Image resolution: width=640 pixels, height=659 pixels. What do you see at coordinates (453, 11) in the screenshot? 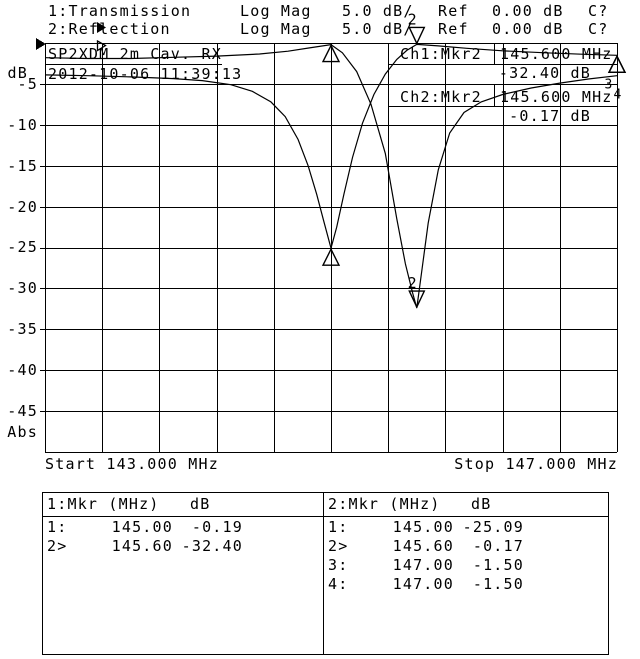
I see `channel1-ref-label: Ref` at bounding box center [453, 11].